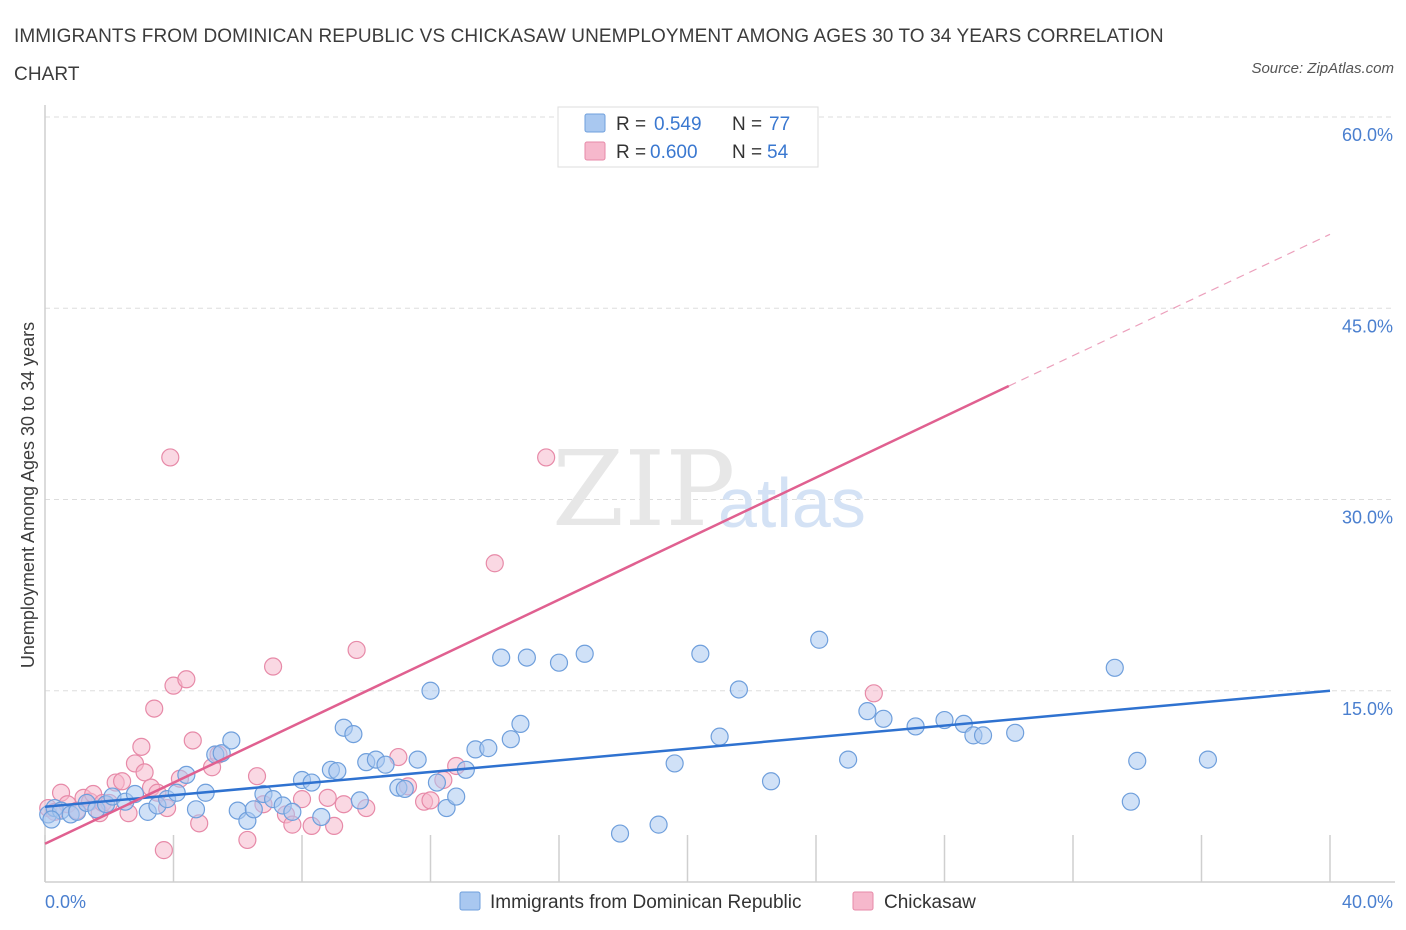 The height and width of the screenshot is (930, 1406). I want to click on legend-n-label-2: N =, so click(747, 152).